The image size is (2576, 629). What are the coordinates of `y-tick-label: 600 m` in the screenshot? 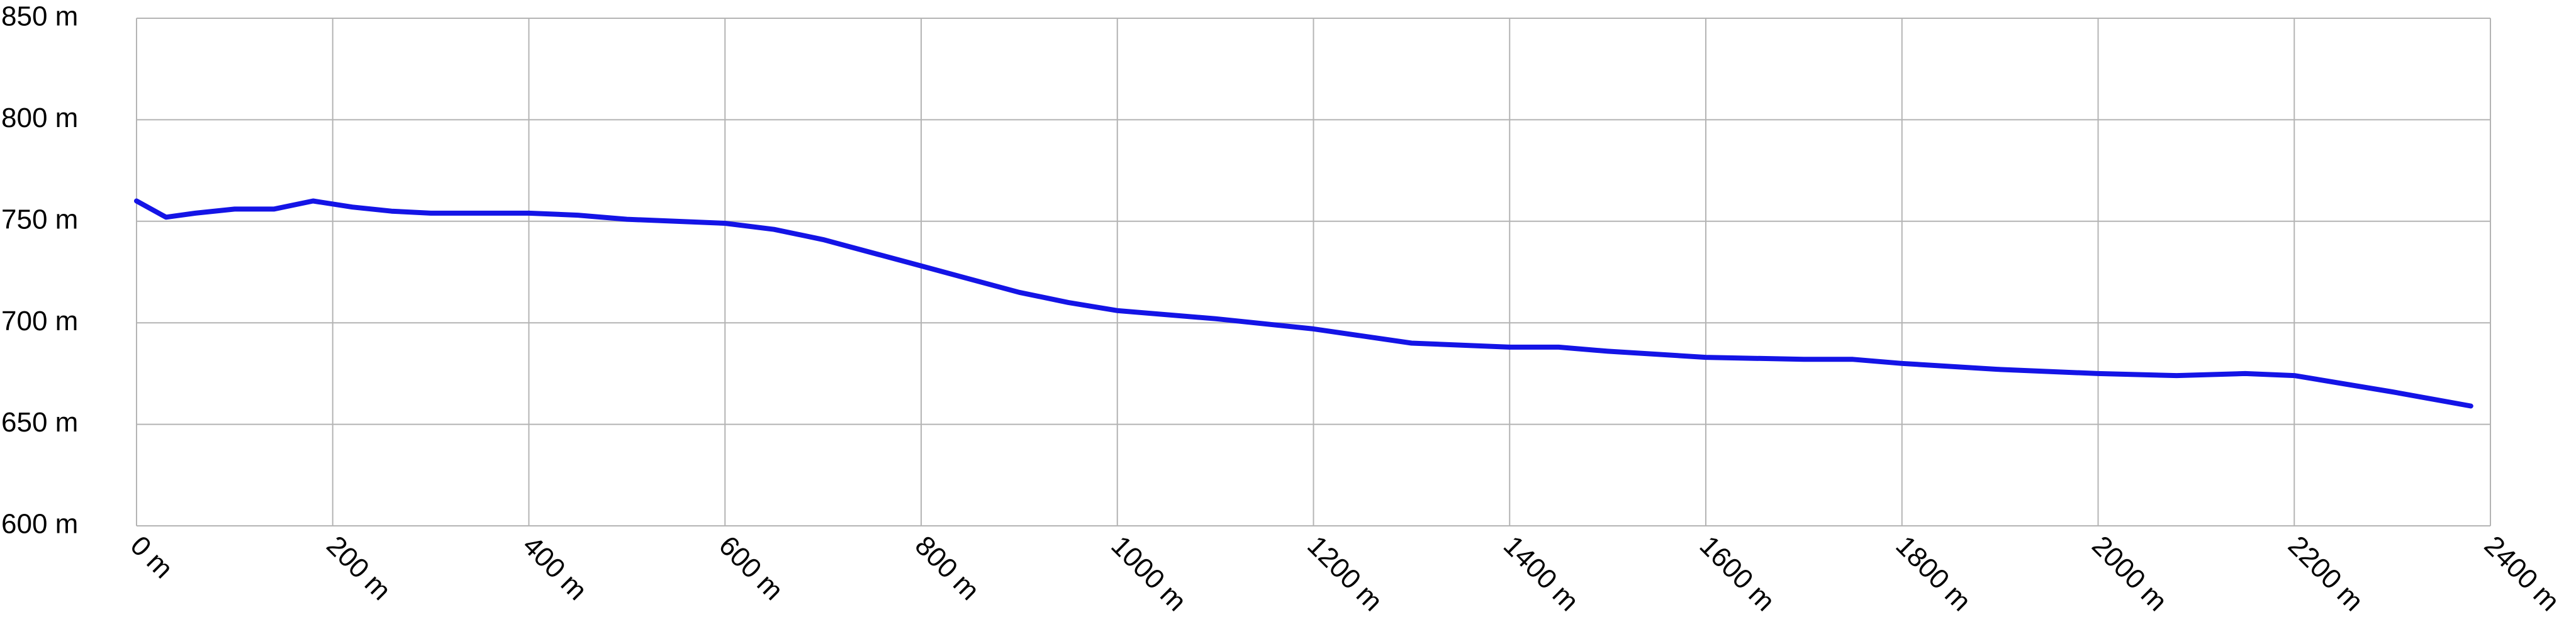 It's located at (39, 524).